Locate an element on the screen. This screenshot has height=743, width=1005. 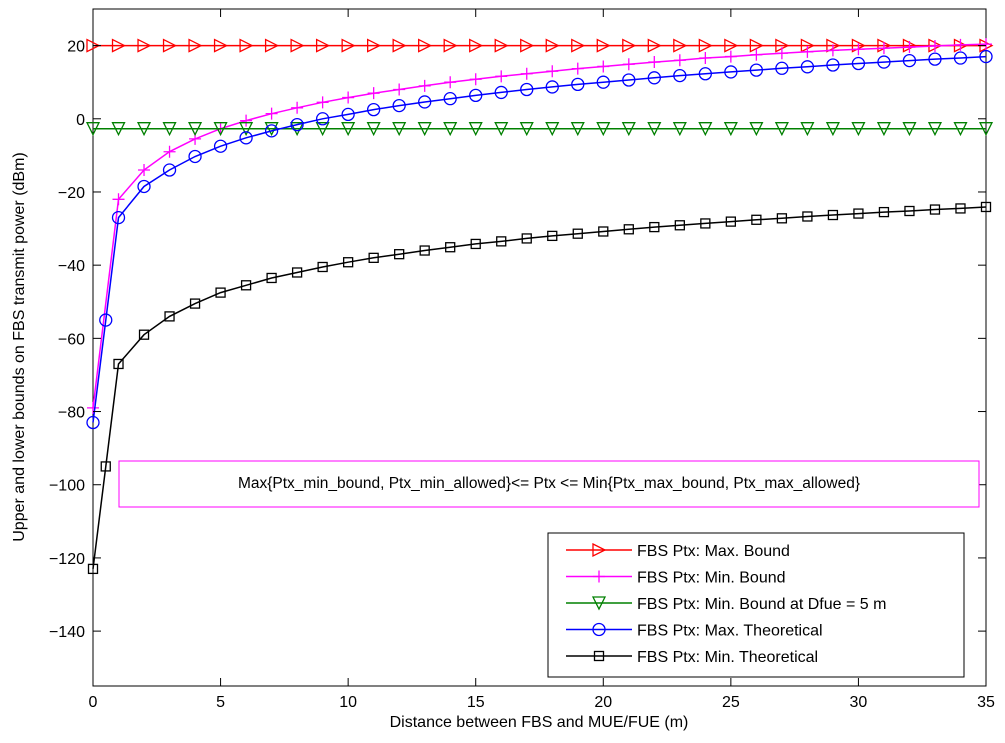
x-tick-label: 0 is located at coordinates (93, 702).